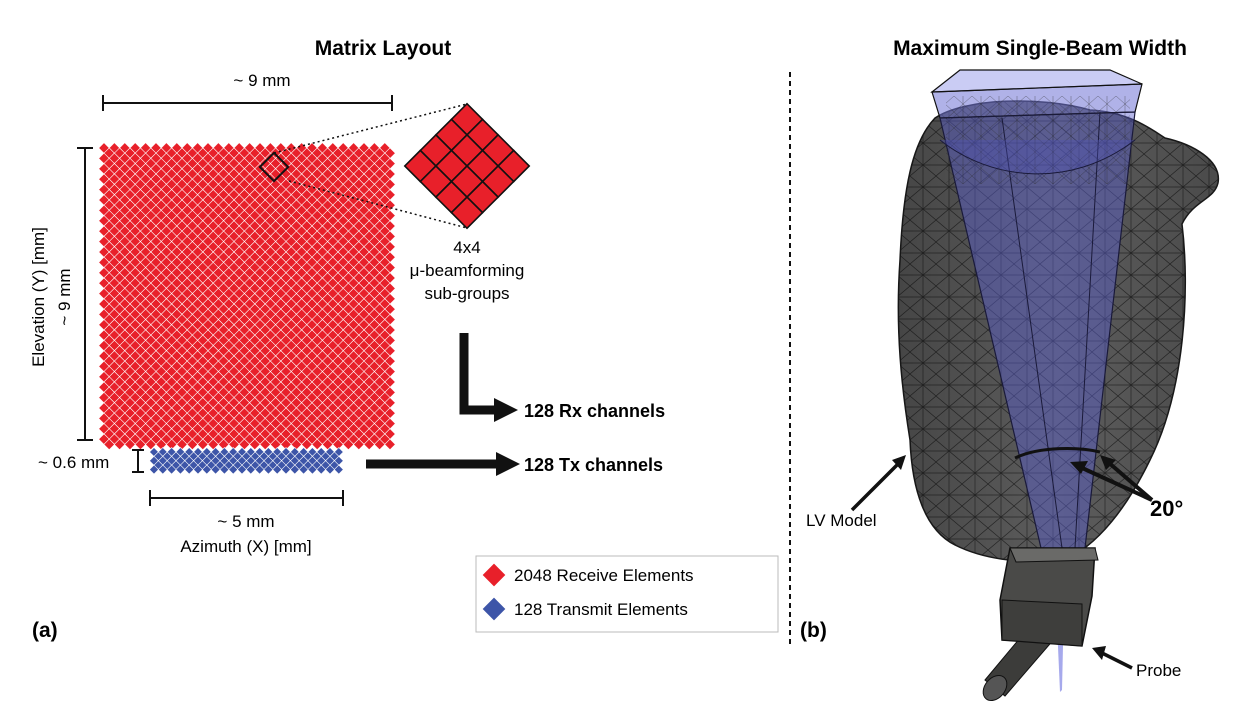 This screenshot has width=1241, height=705. I want to click on tx-arrowhead, so click(508, 464).